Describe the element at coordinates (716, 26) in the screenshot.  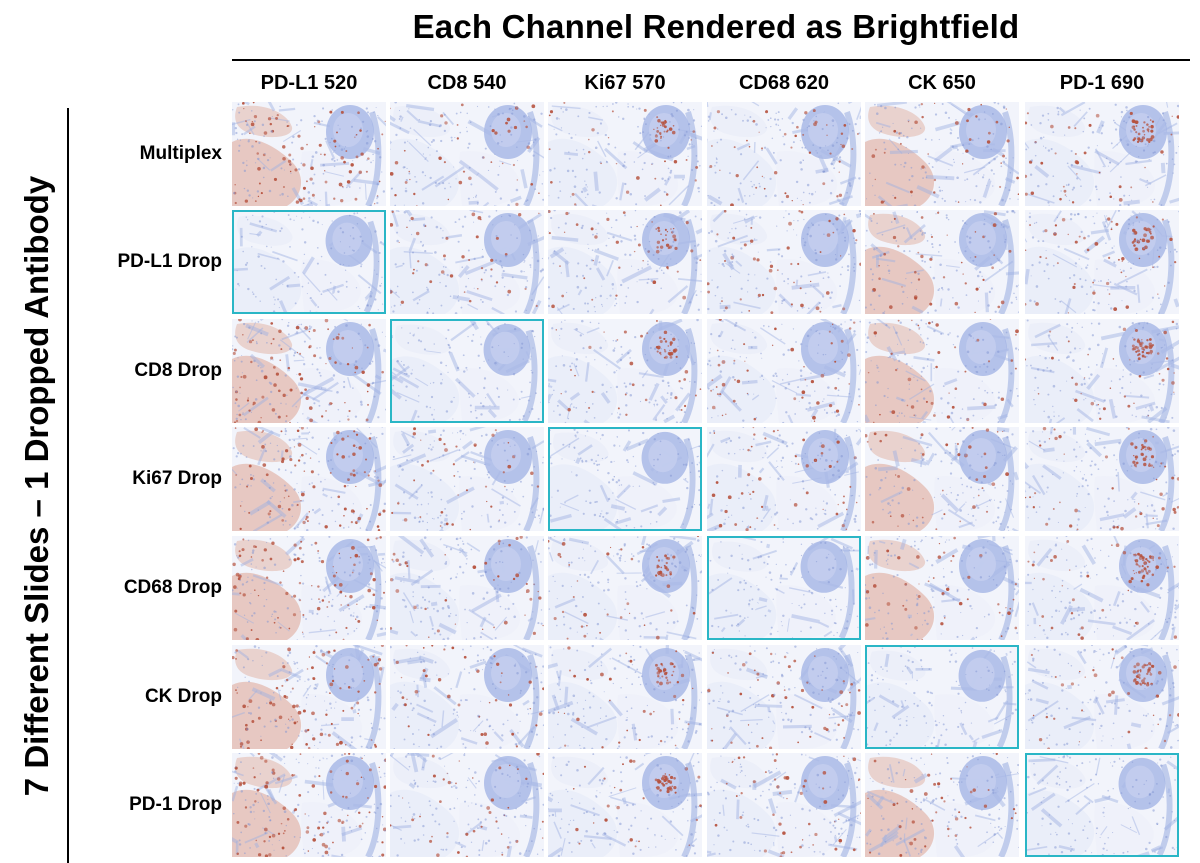
I see `figure-title: Each Channel Rendered as Brightfield` at that location.